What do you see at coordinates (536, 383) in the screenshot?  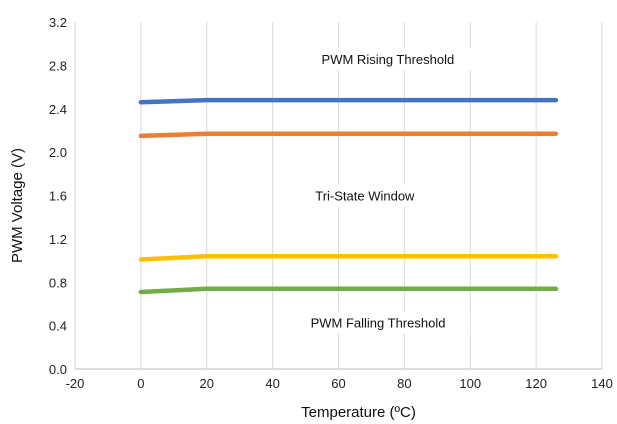 I see `x-tick-label: 120` at bounding box center [536, 383].